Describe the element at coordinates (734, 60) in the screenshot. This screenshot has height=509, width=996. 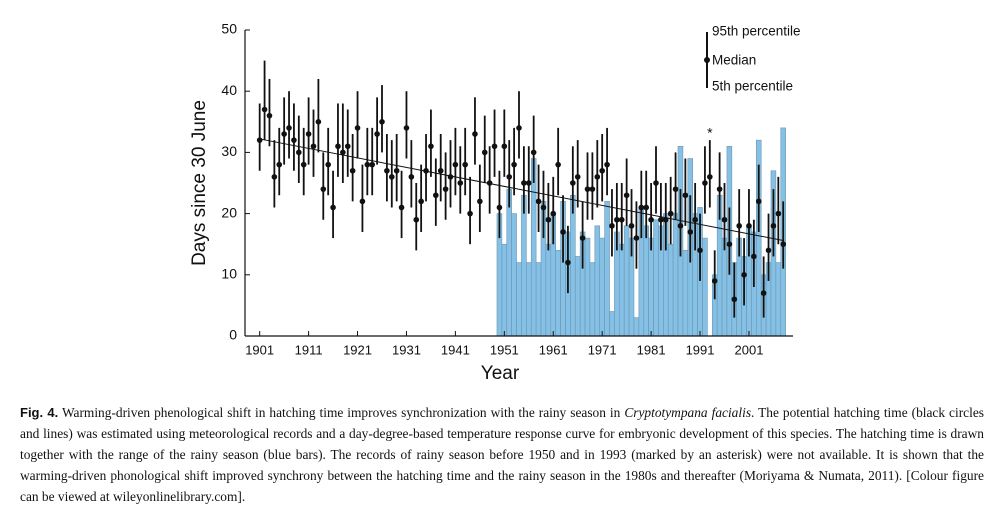
I see `legend-label: Median` at that location.